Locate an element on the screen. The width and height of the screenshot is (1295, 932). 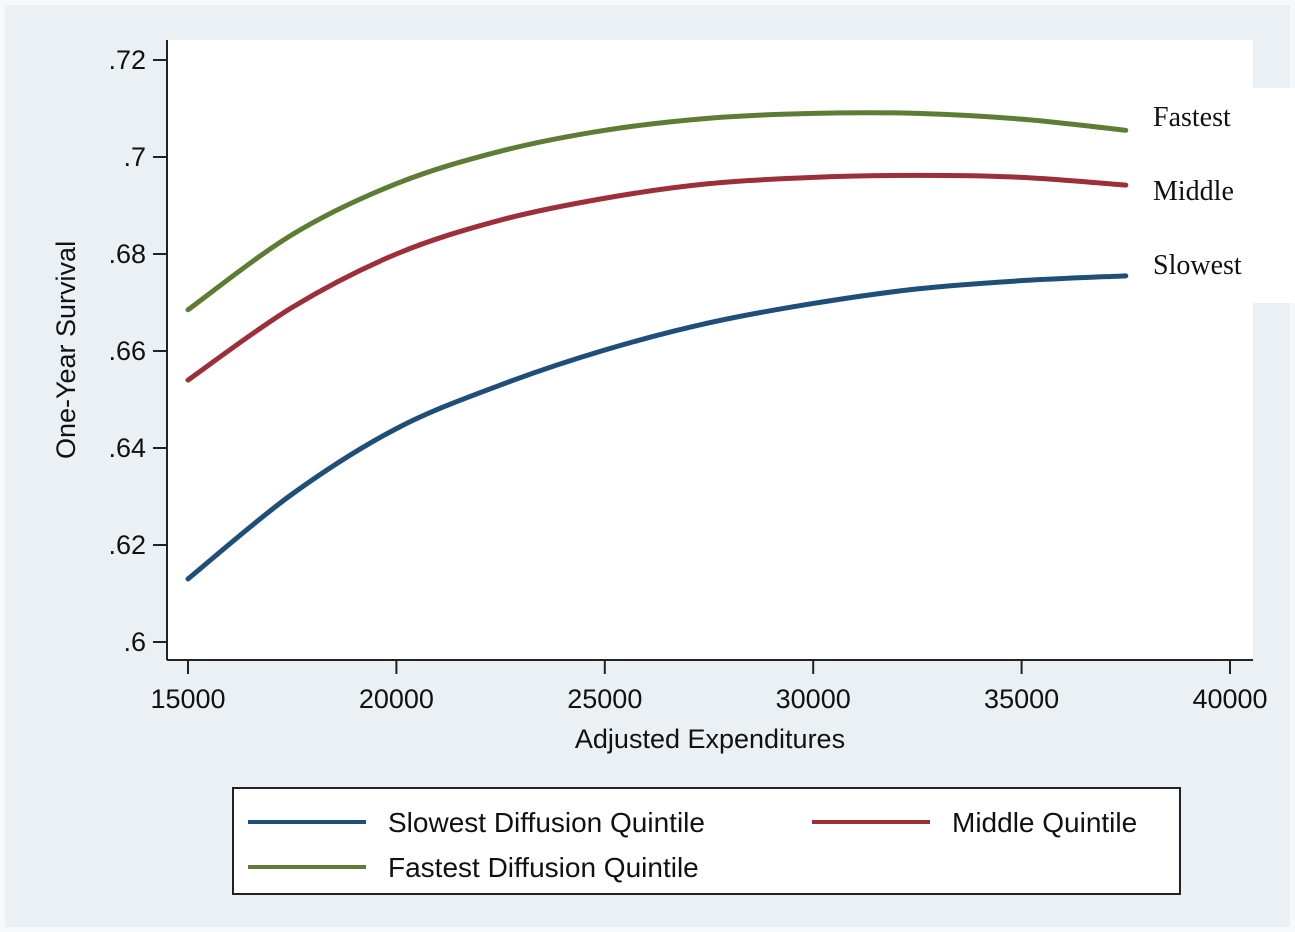
legend-label: Fastest Diffusion Quintile is located at coordinates (543, 867).